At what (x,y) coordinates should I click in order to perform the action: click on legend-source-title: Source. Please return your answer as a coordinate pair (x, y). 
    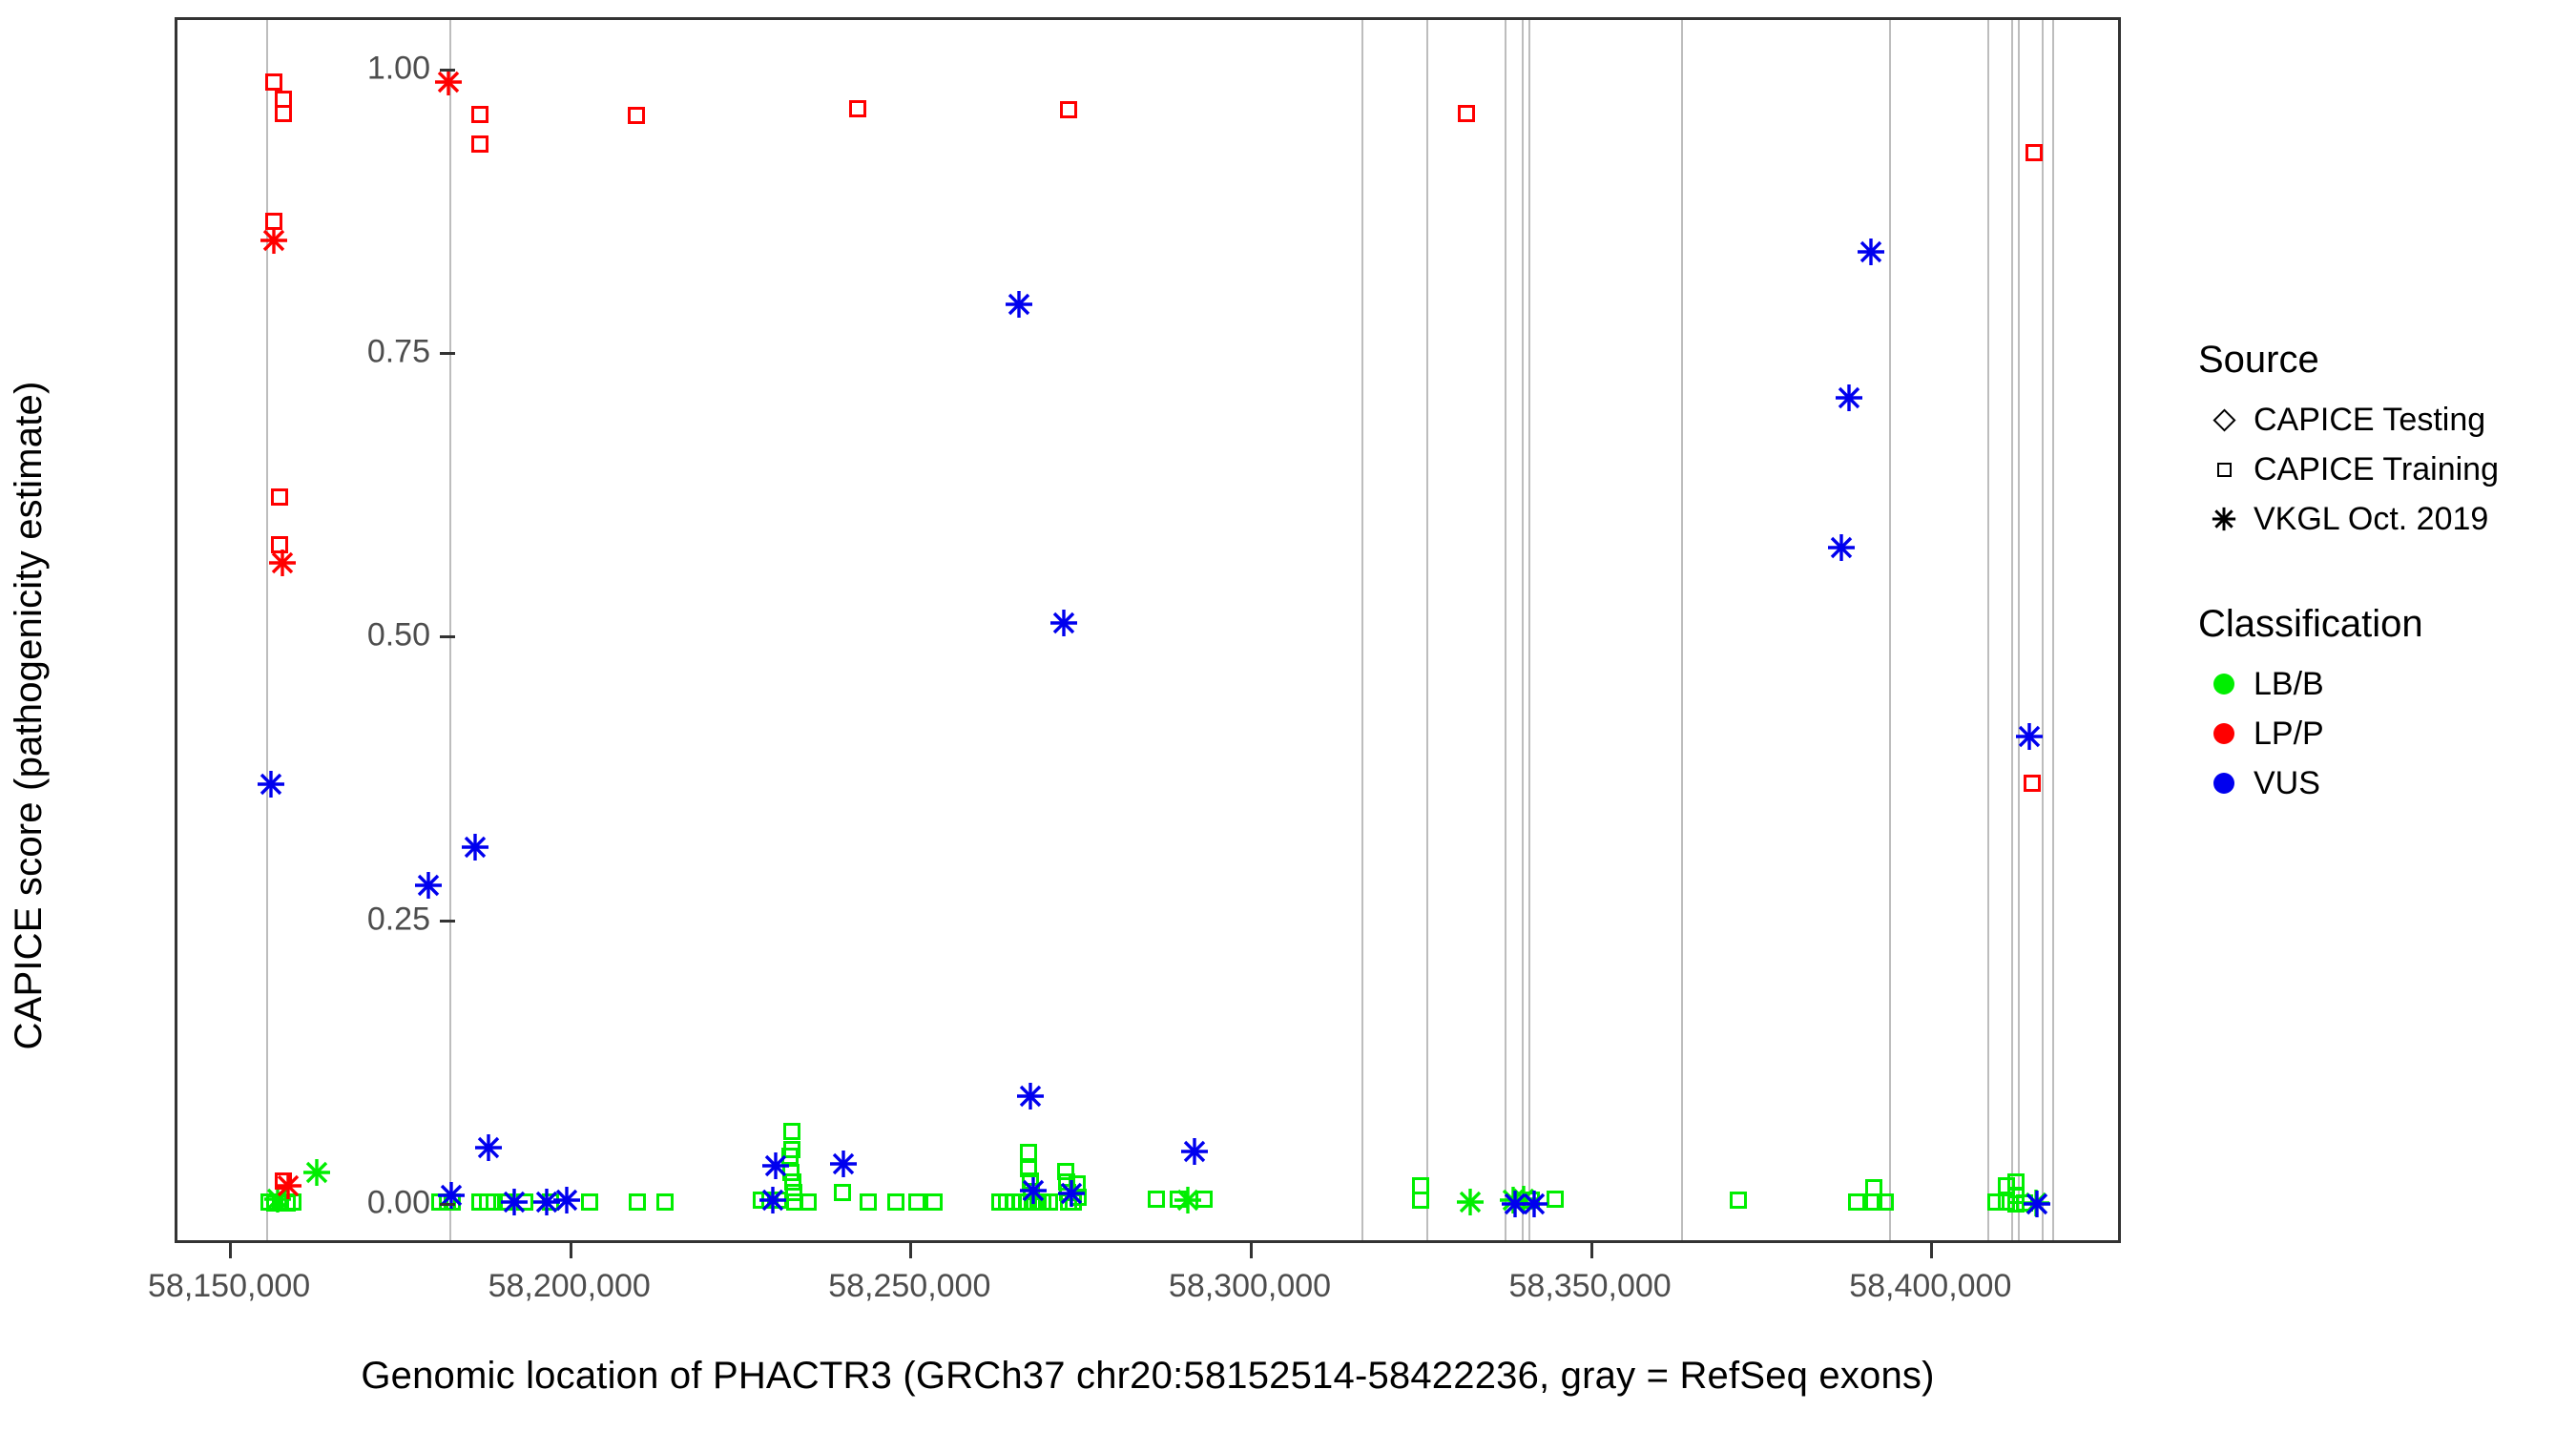
    Looking at the image, I should click on (2258, 360).